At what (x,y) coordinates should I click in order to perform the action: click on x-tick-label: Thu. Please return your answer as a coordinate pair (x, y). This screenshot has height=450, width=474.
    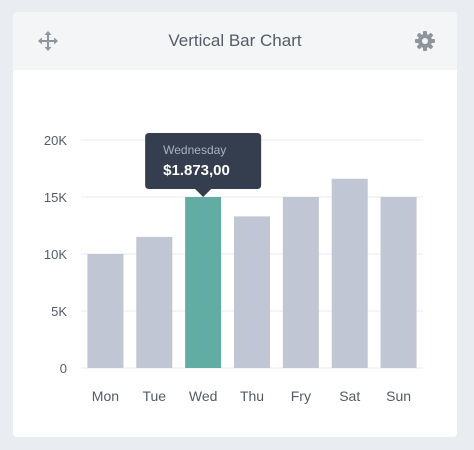
    Looking at the image, I should click on (252, 396).